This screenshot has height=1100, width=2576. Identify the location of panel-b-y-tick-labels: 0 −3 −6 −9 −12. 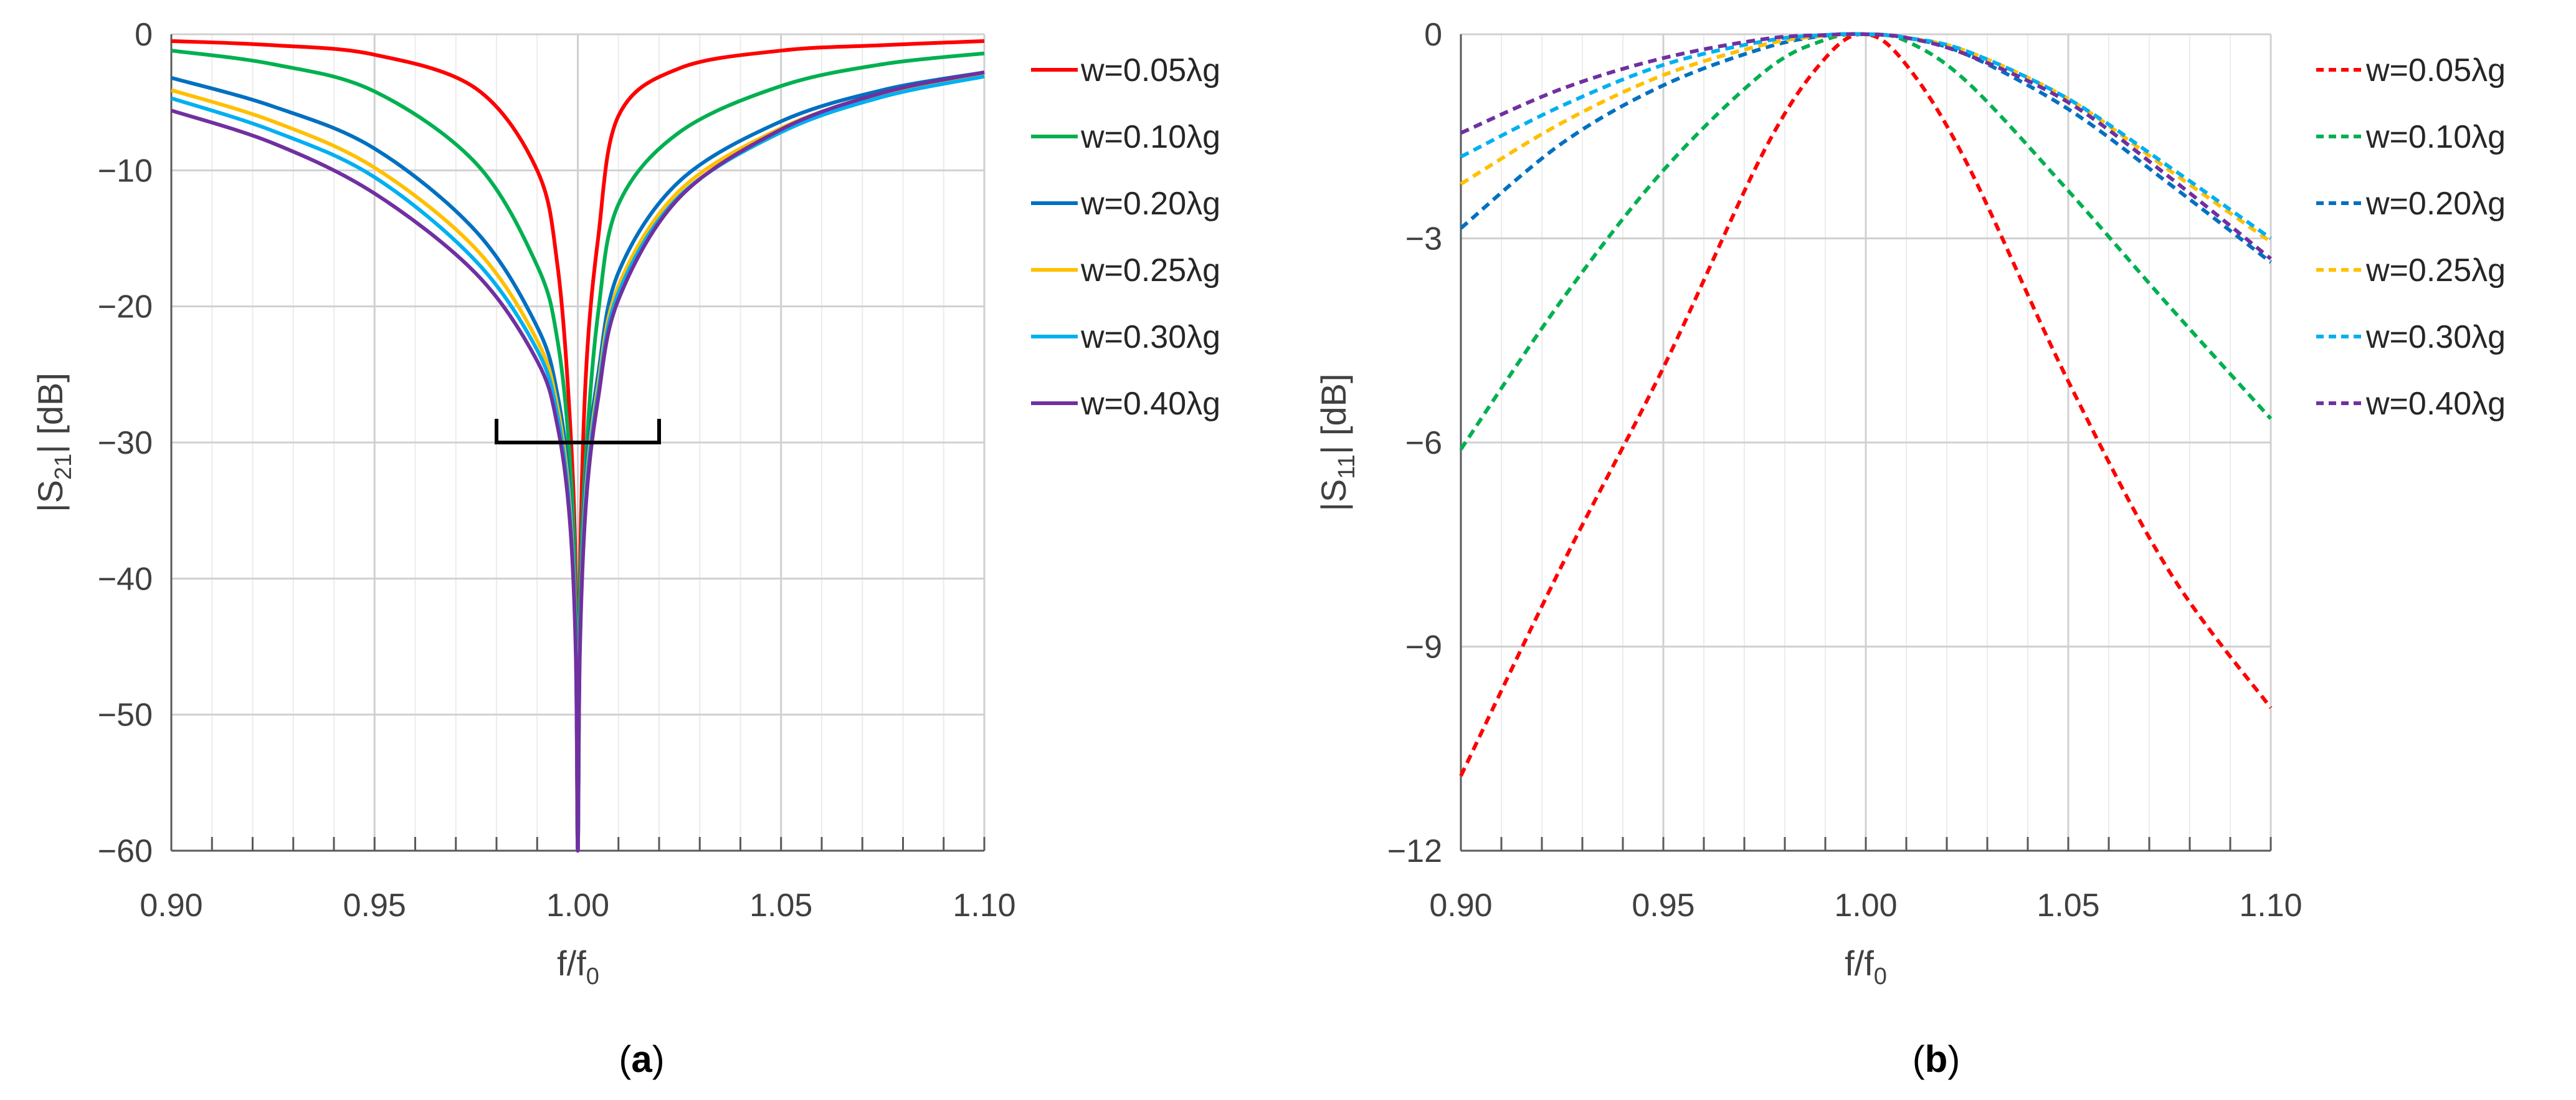
(1414, 443).